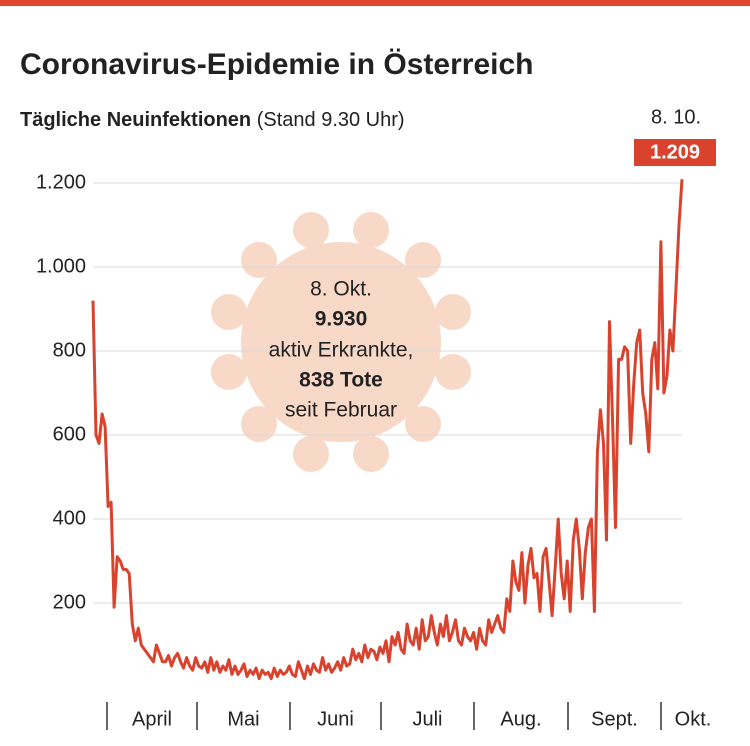 The width and height of the screenshot is (750, 746). Describe the element at coordinates (335, 719) in the screenshot. I see `x-tick-label: Juni` at that location.